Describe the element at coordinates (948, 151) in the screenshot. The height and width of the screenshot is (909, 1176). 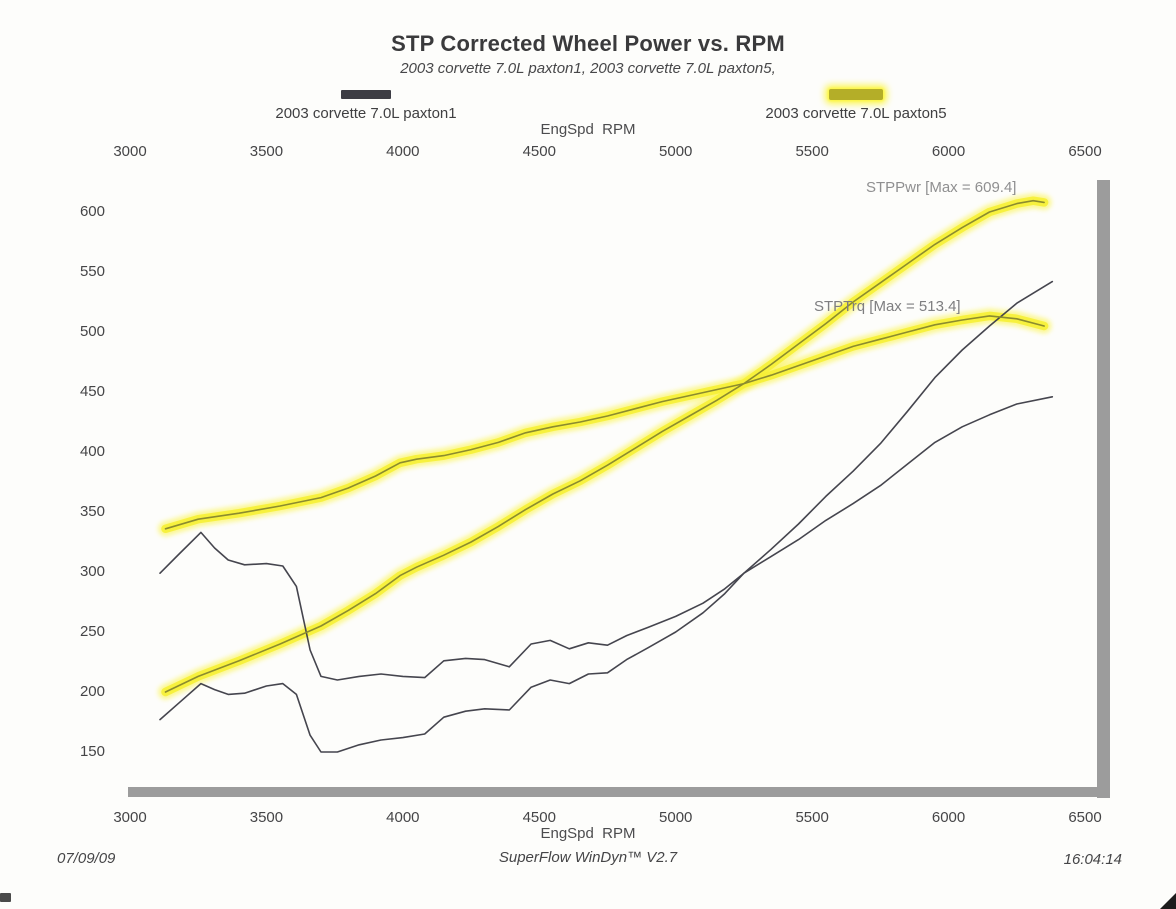
I see `x-tick-top-6000: 6000` at that location.